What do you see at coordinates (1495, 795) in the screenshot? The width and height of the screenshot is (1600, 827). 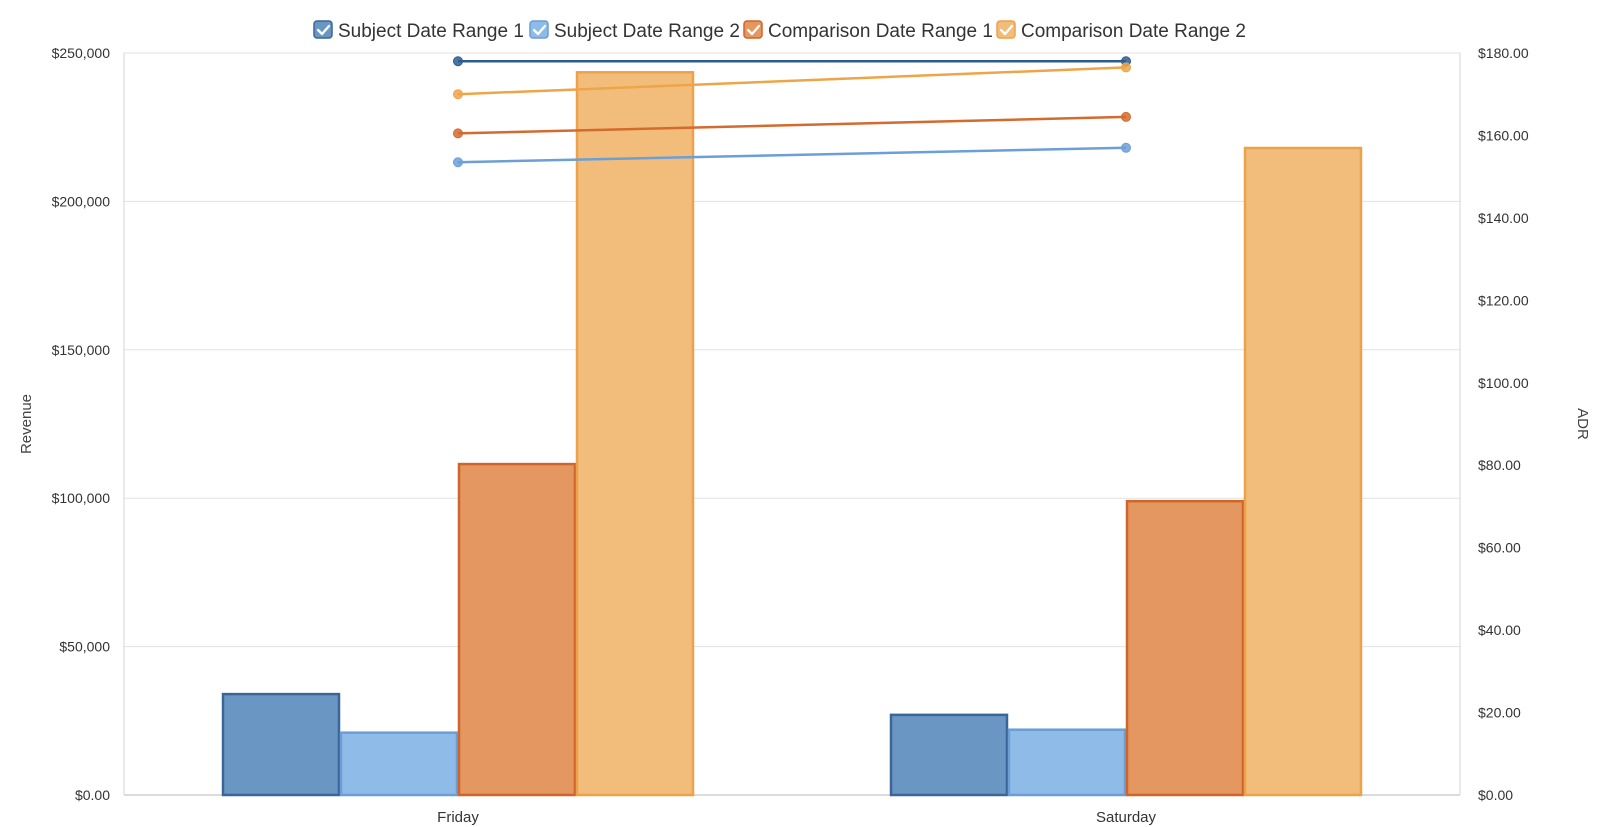 I see `y2-tick-label: $0.00` at bounding box center [1495, 795].